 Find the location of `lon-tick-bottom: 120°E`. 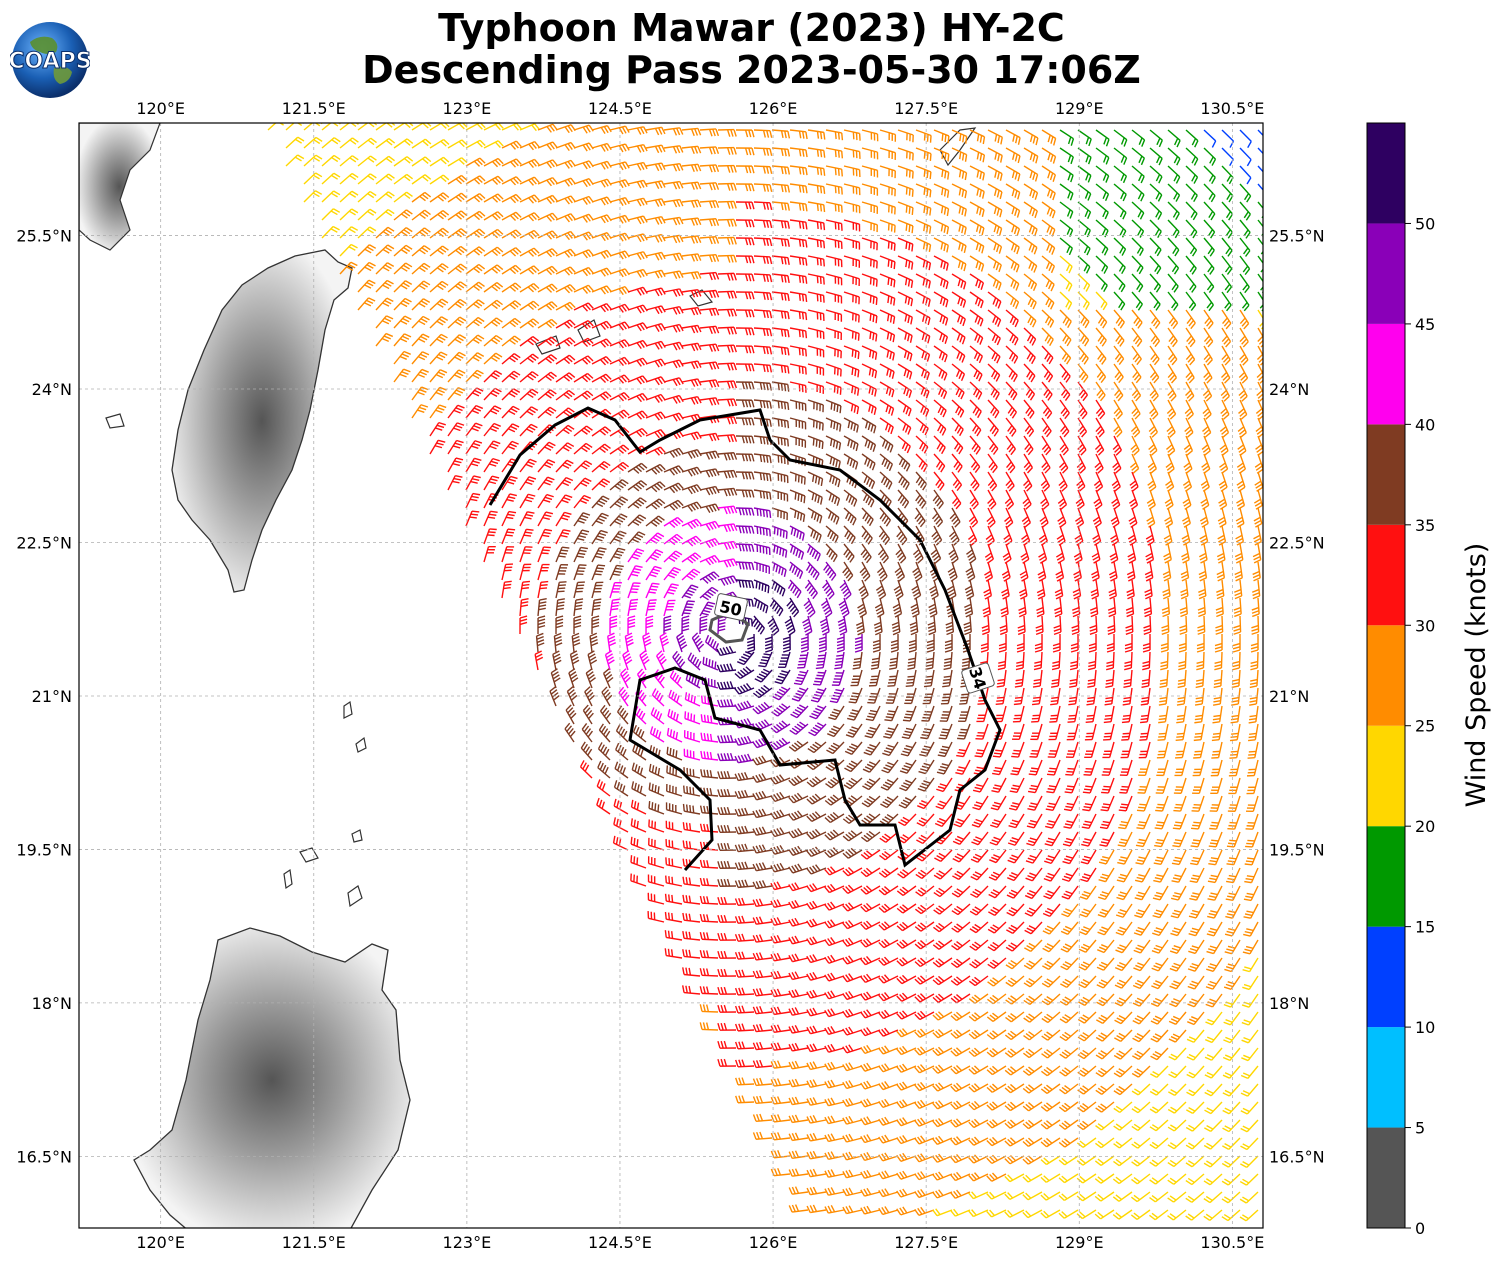

lon-tick-bottom: 120°E is located at coordinates (160, 1242).